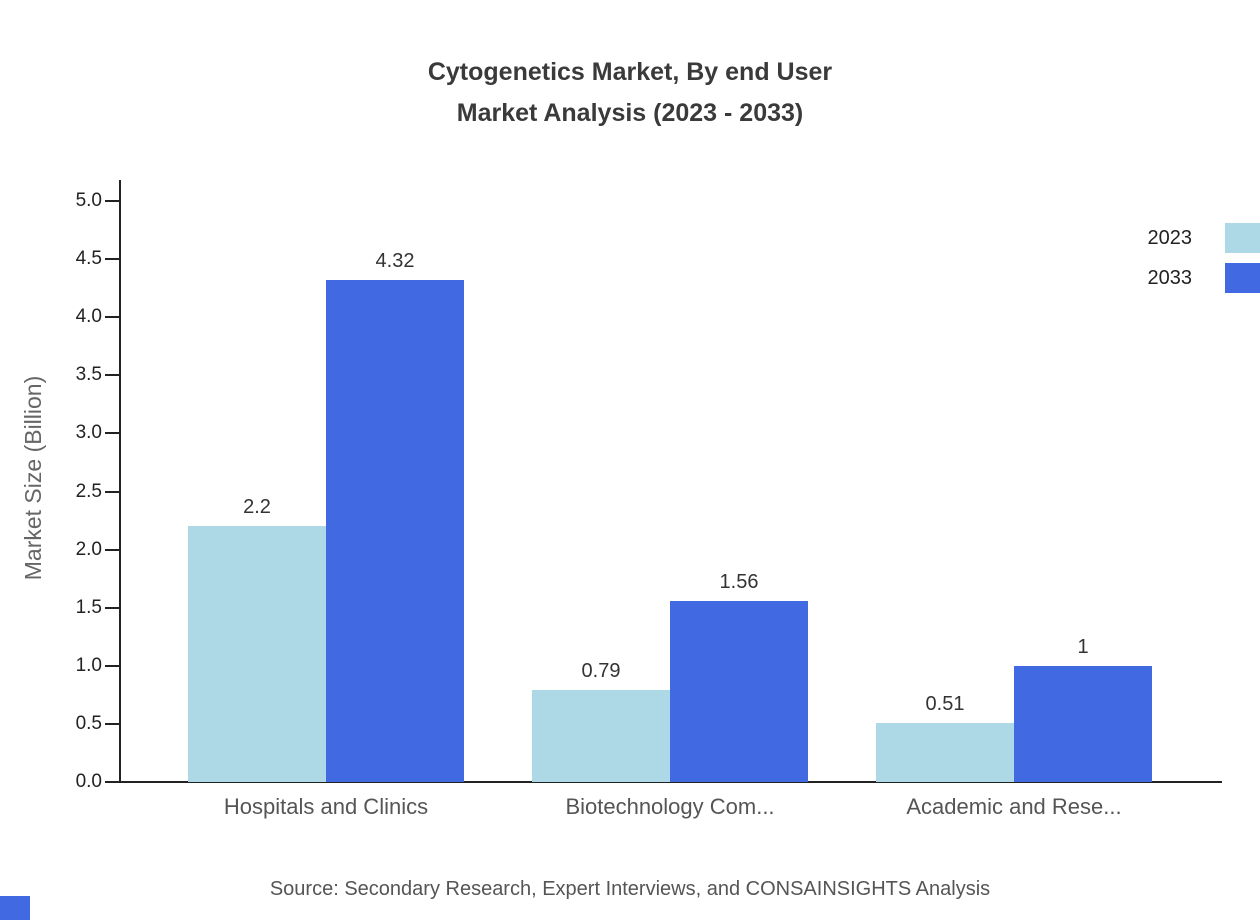 This screenshot has width=1260, height=920. Describe the element at coordinates (395, 531) in the screenshot. I see `bar-2033-group1` at that location.